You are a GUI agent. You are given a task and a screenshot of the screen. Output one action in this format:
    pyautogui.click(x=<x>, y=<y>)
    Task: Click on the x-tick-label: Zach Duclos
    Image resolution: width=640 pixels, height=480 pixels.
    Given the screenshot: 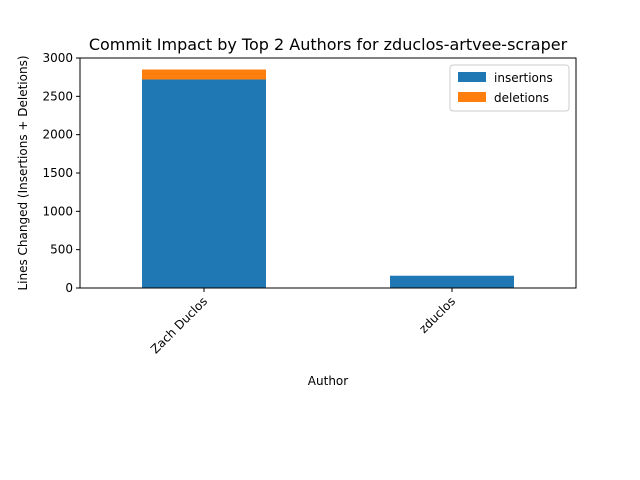 What is the action you would take?
    pyautogui.click(x=179, y=325)
    